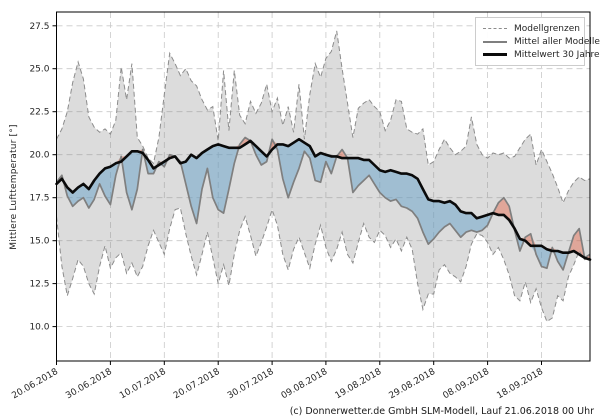 This screenshot has height=420, width=600. I want to click on svg-text: 27.5, so click(39, 27).